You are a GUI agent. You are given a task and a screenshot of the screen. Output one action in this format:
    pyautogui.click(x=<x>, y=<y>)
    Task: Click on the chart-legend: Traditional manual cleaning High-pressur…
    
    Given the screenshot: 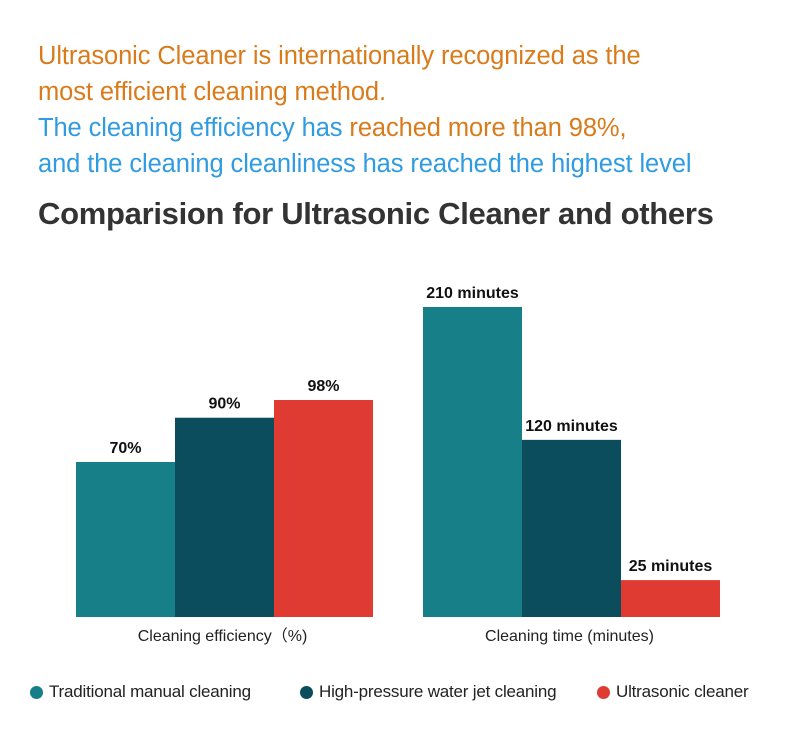 What is the action you would take?
    pyautogui.click(x=405, y=694)
    